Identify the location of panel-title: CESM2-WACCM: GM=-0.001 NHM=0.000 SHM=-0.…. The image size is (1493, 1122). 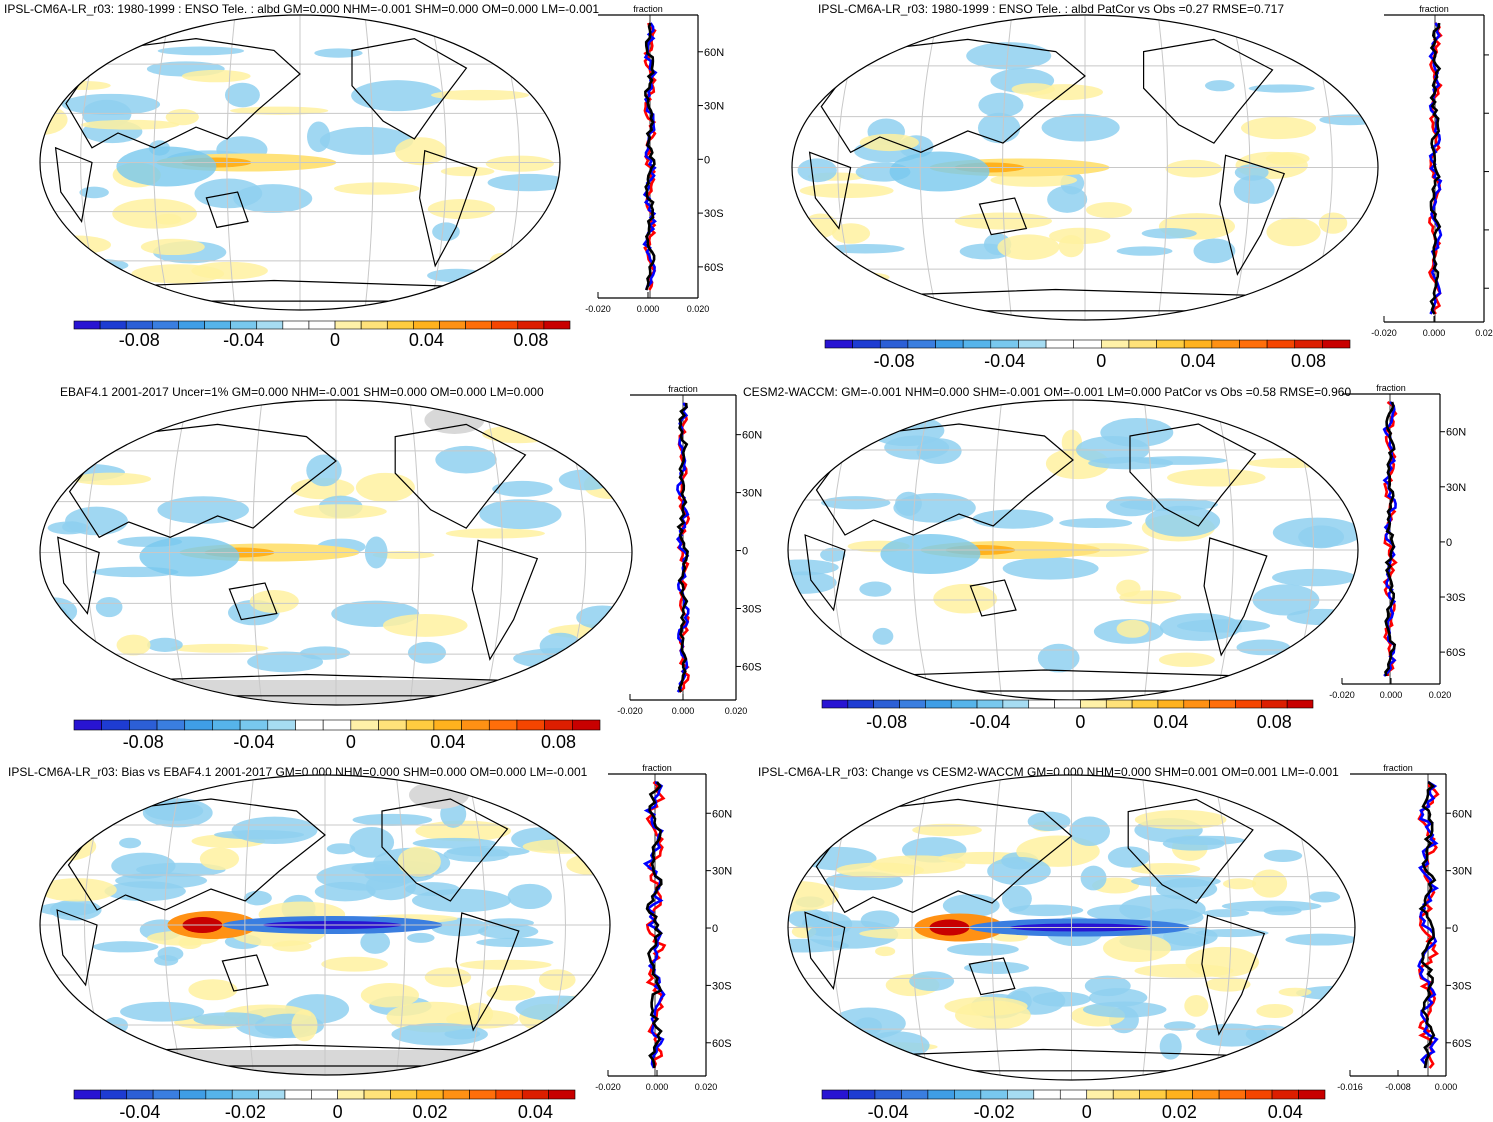
(1047, 392).